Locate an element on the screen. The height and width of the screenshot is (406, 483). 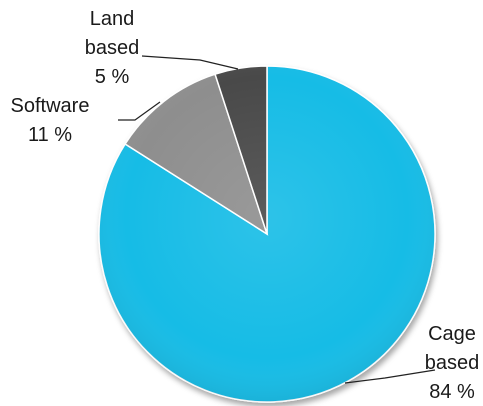
slice-value-label: 5 % is located at coordinates (112, 77).